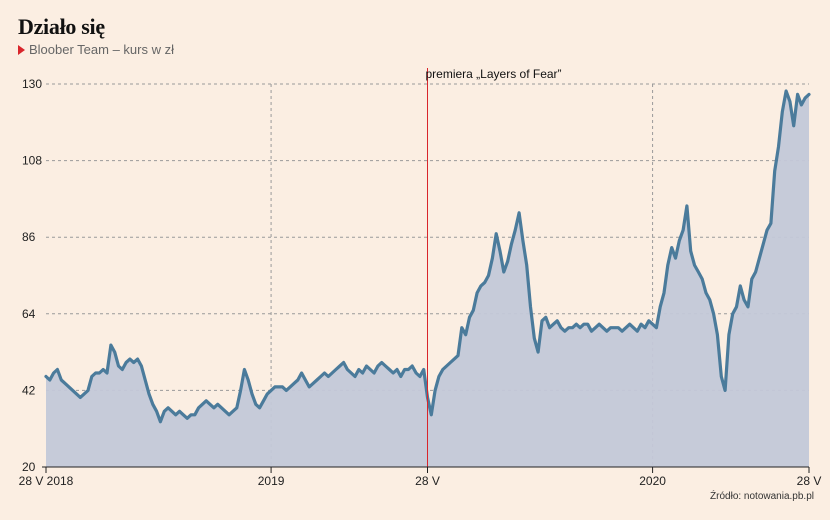 This screenshot has height=520, width=830. I want to click on legend-marker-icon, so click(21, 49).